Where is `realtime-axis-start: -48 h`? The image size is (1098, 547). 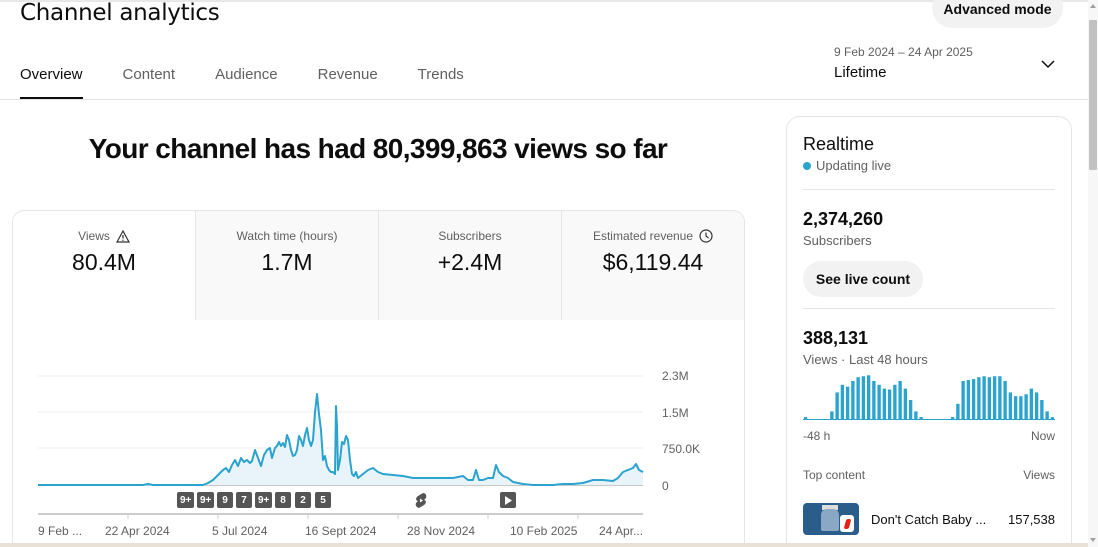
realtime-axis-start: -48 h is located at coordinates (817, 436).